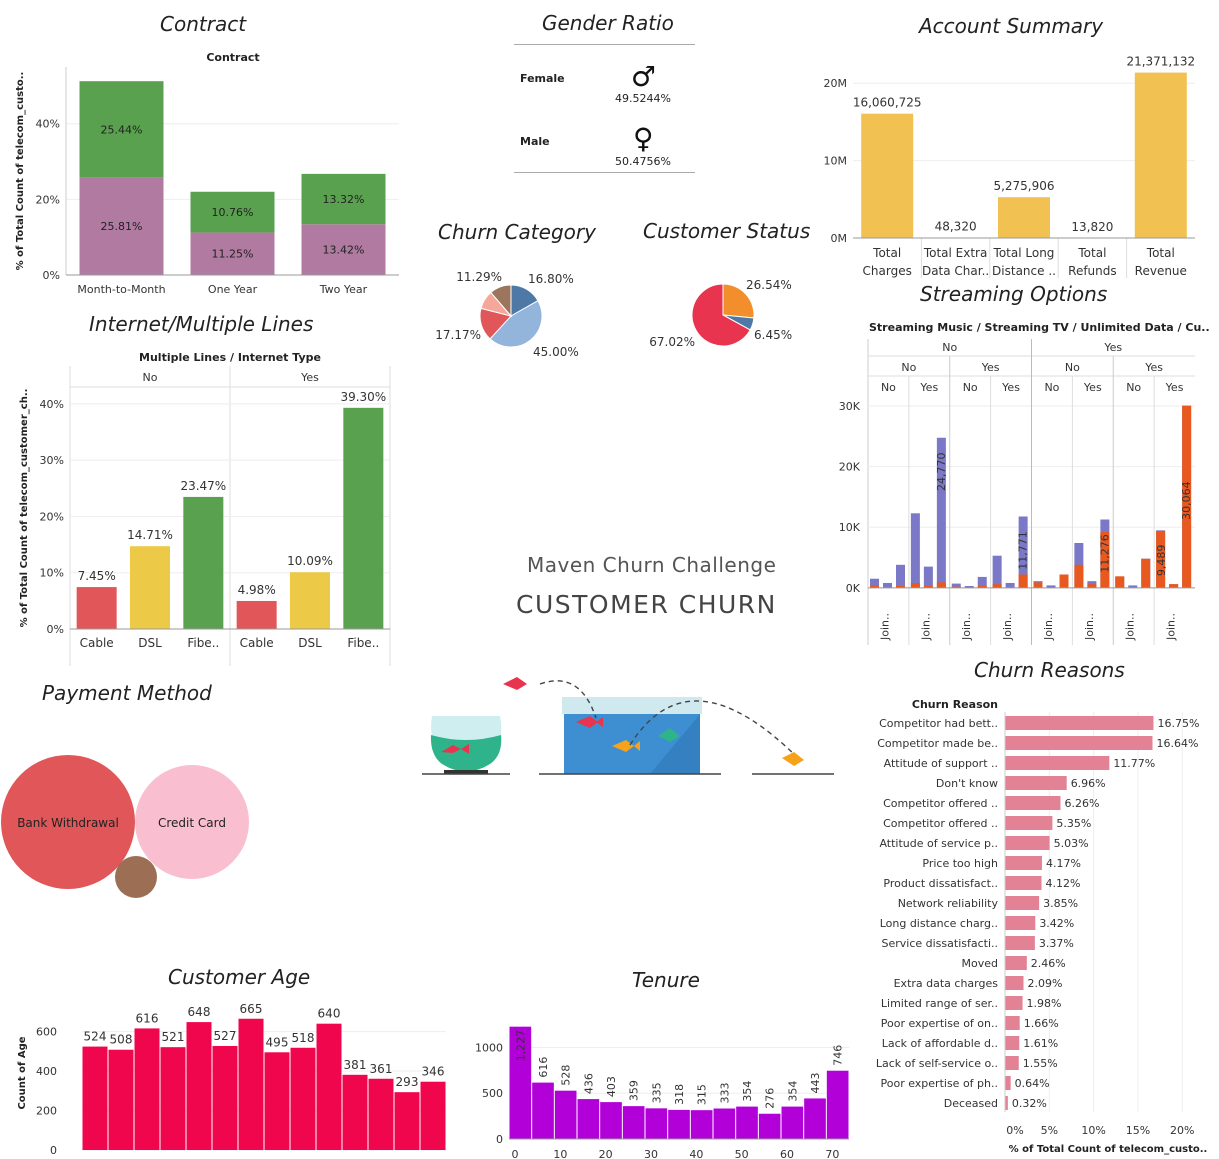 The height and width of the screenshot is (1159, 1219). Describe the element at coordinates (499, 1139) in the screenshot. I see `tenure-y-tick: 0` at that location.